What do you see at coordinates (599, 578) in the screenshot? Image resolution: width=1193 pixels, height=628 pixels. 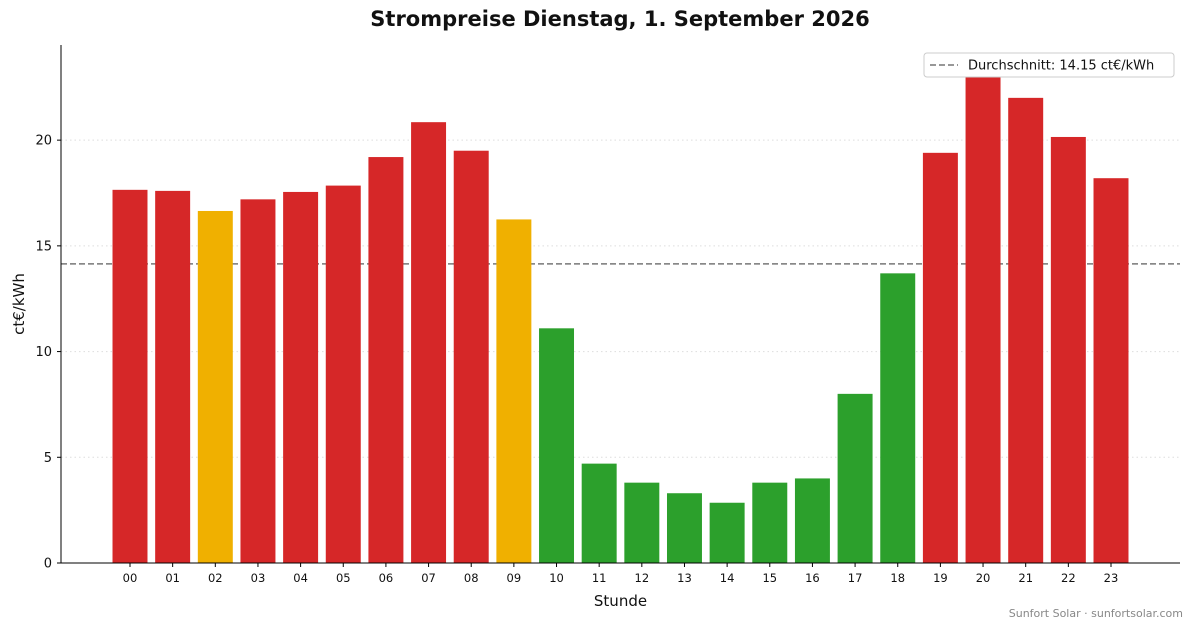 I see `x-tick-label: 11` at bounding box center [599, 578].